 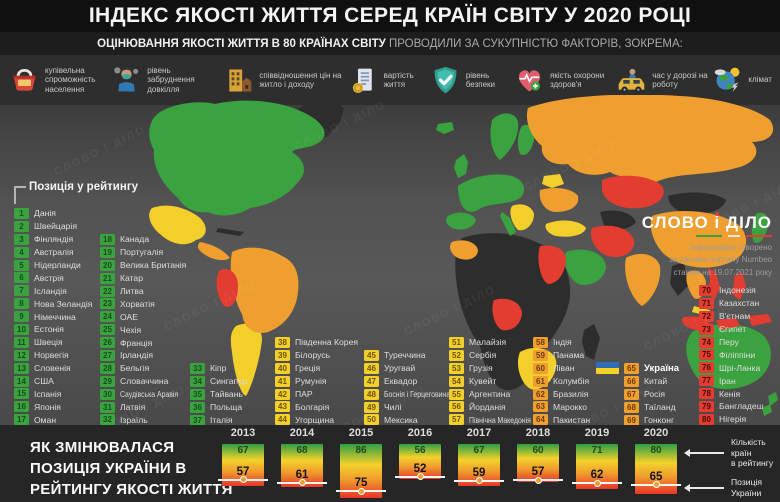 What do you see at coordinates (53, 419) in the screenshot?
I see `rank-row: 17 Оман` at bounding box center [53, 419].